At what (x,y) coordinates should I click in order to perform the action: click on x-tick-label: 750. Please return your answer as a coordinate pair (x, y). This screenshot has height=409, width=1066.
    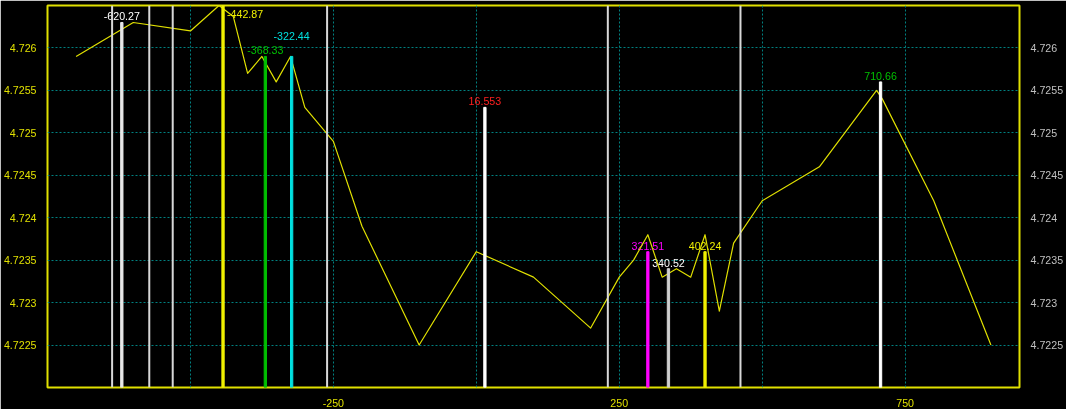
    Looking at the image, I should click on (905, 402).